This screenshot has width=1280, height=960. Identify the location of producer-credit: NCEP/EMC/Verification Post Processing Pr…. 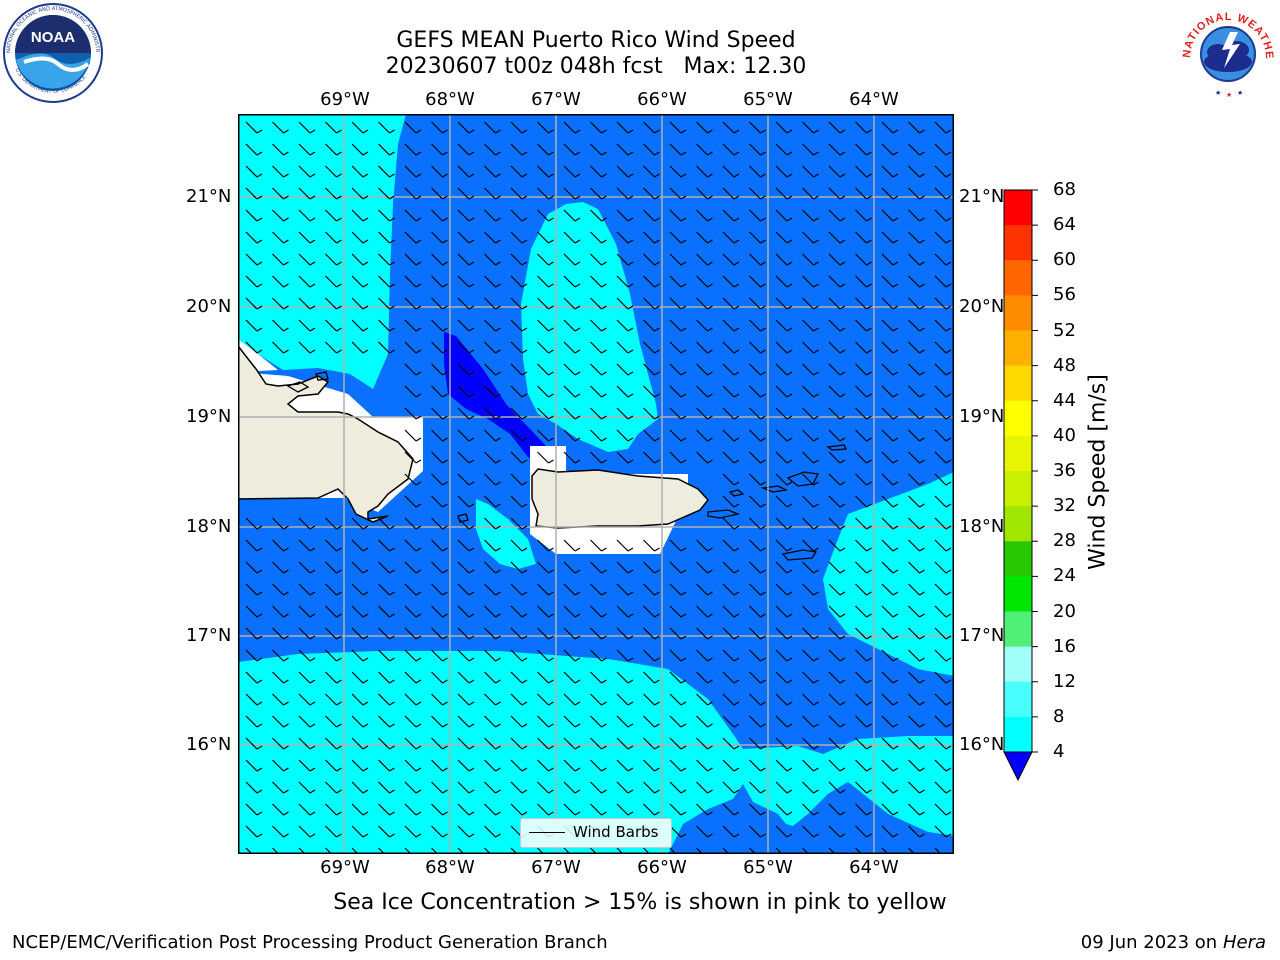
(310, 942).